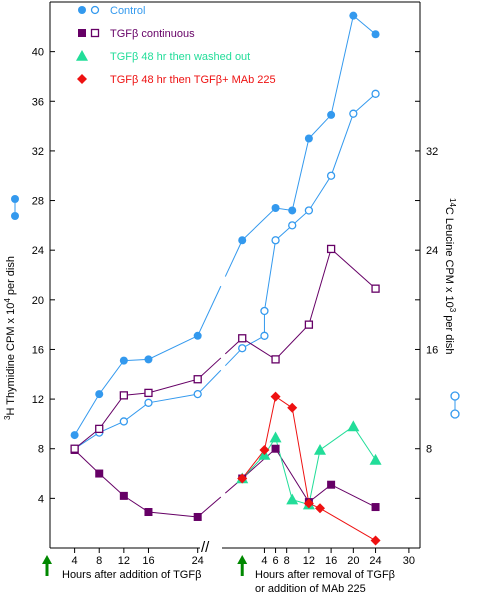 The width and height of the screenshot is (502, 595). Describe the element at coordinates (38, 102) in the screenshot. I see `left-y-tick-label: 36` at that location.